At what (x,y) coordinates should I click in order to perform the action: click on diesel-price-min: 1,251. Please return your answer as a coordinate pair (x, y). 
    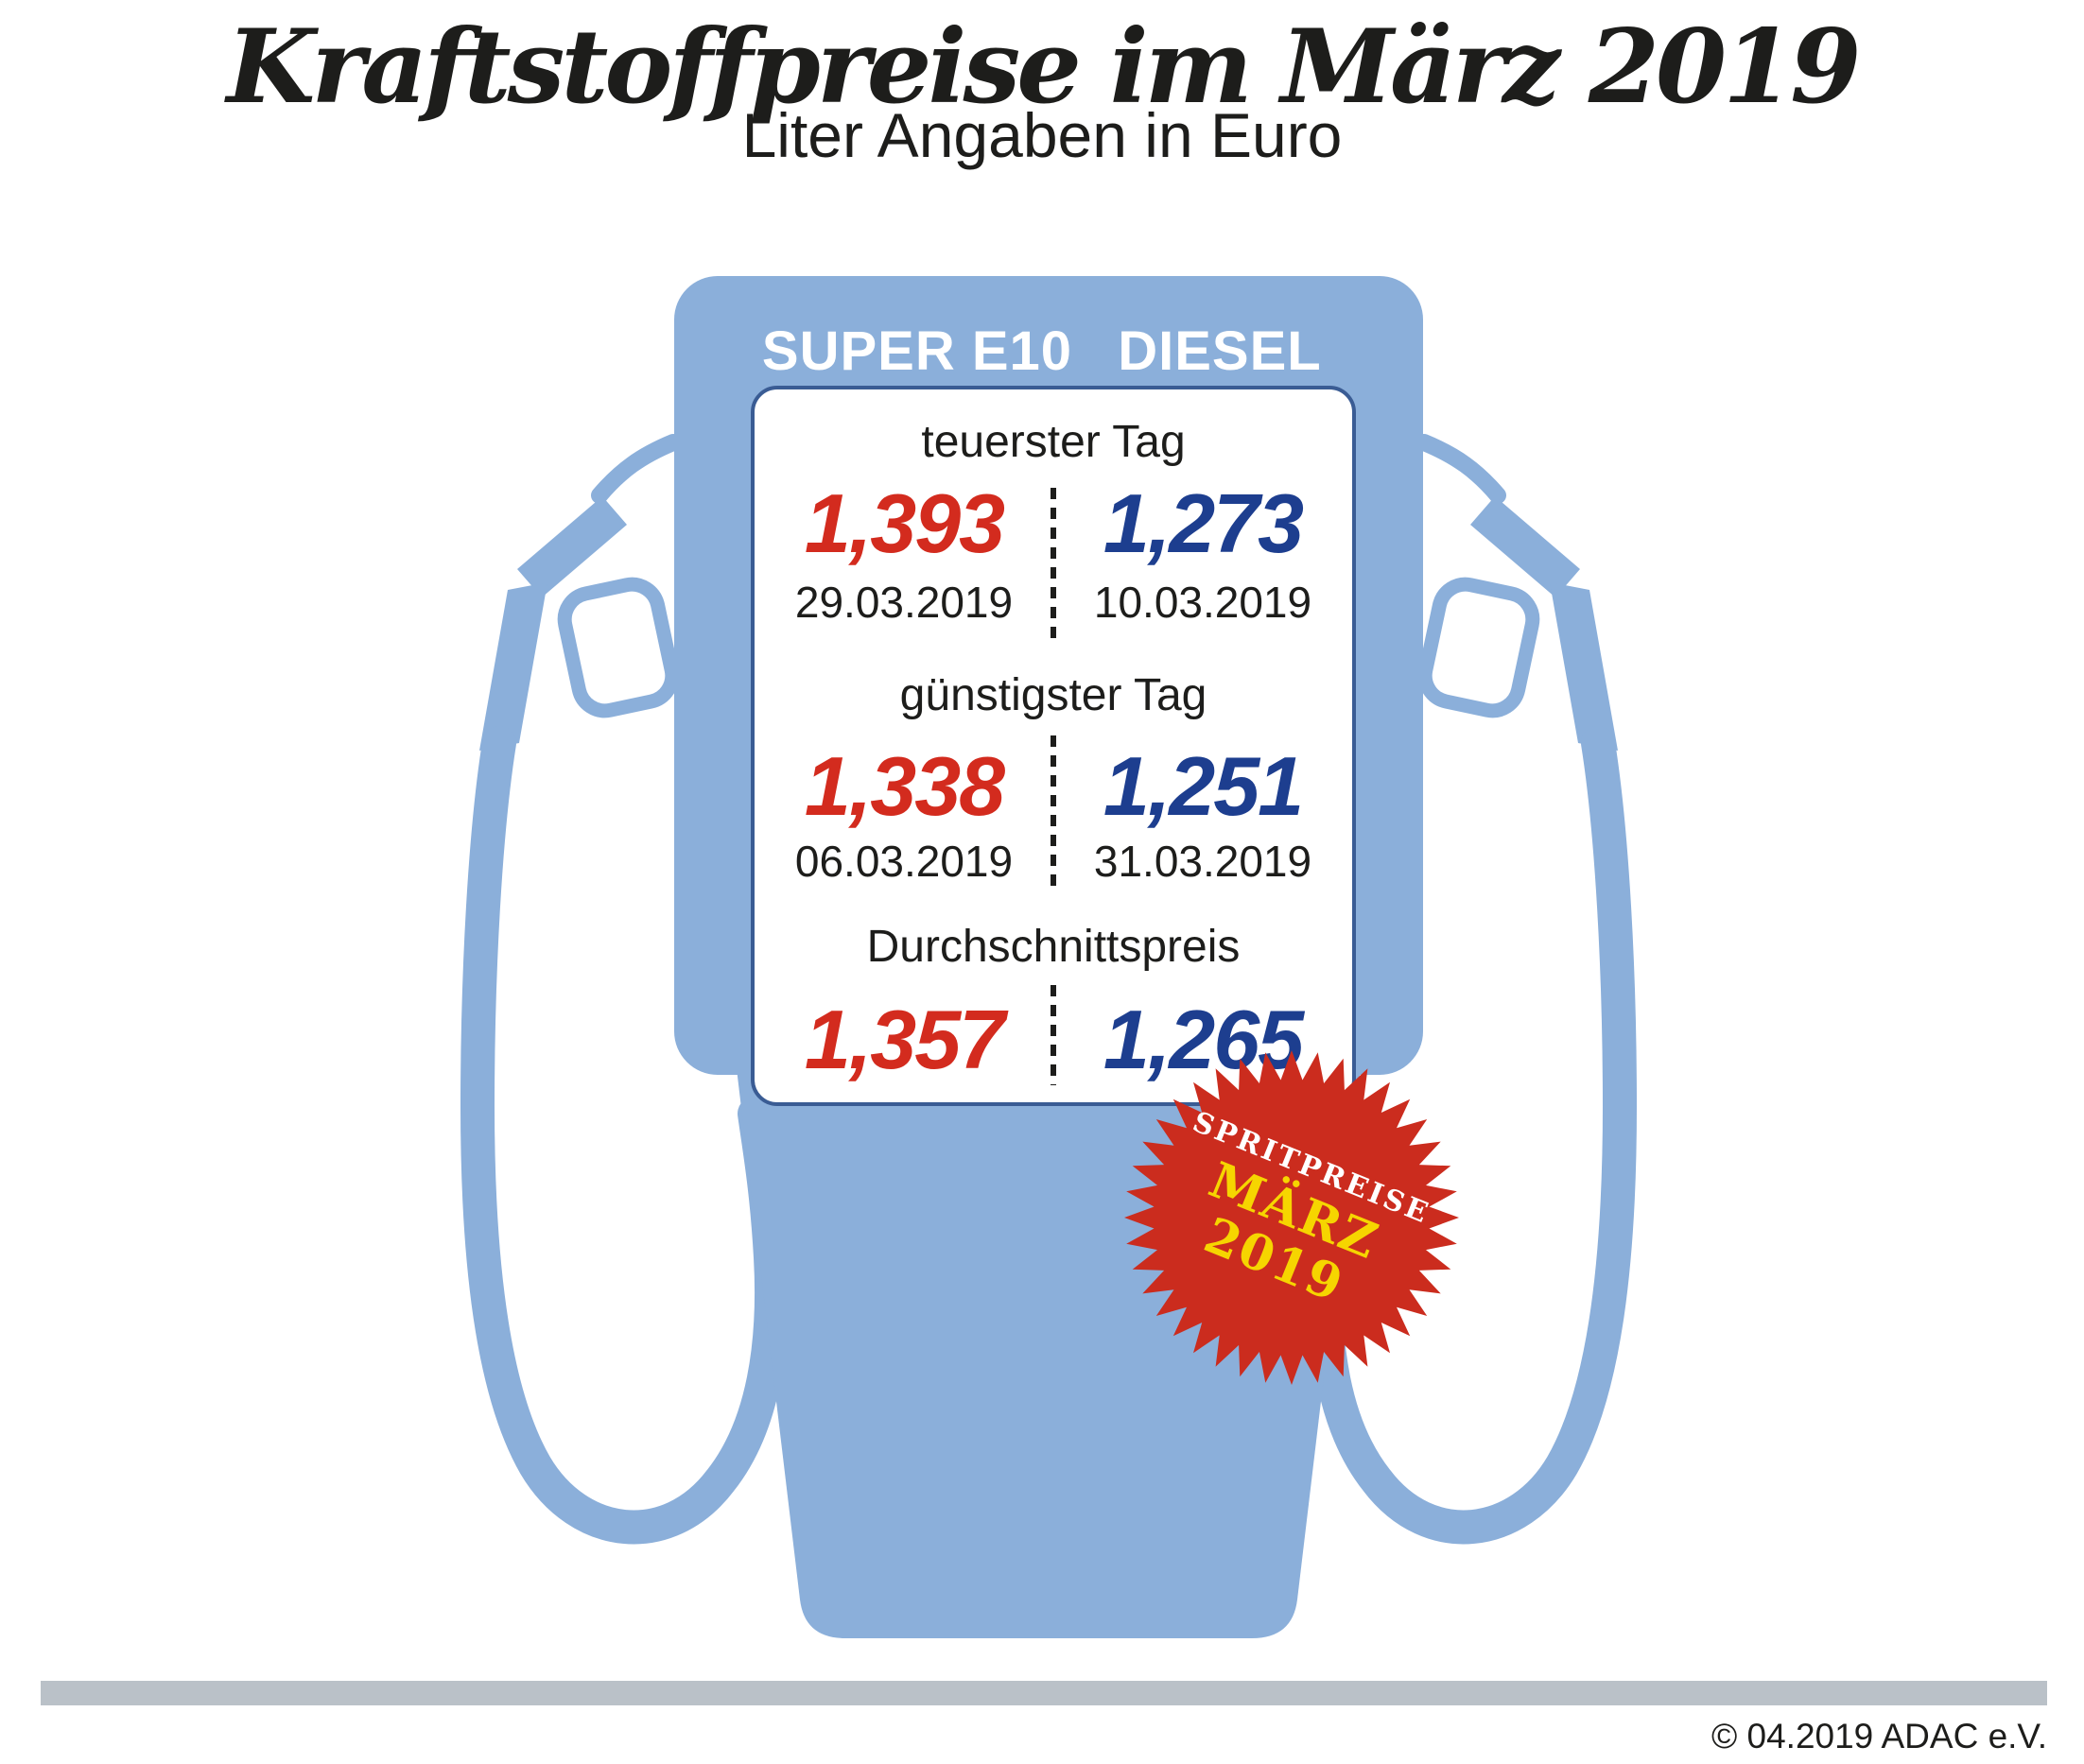
    Looking at the image, I should click on (1204, 786).